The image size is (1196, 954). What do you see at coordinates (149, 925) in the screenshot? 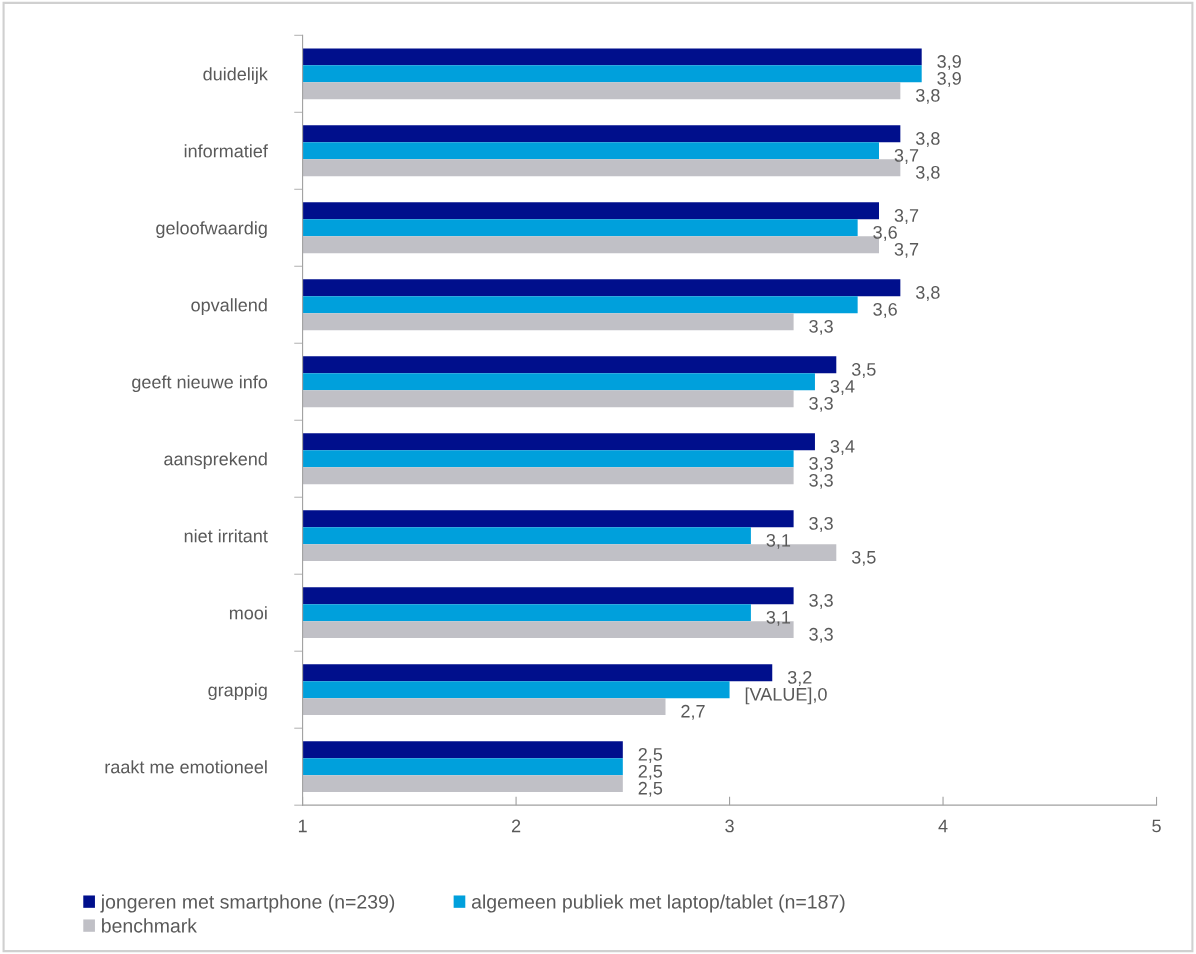
I see `legend-label: benchmark` at bounding box center [149, 925].